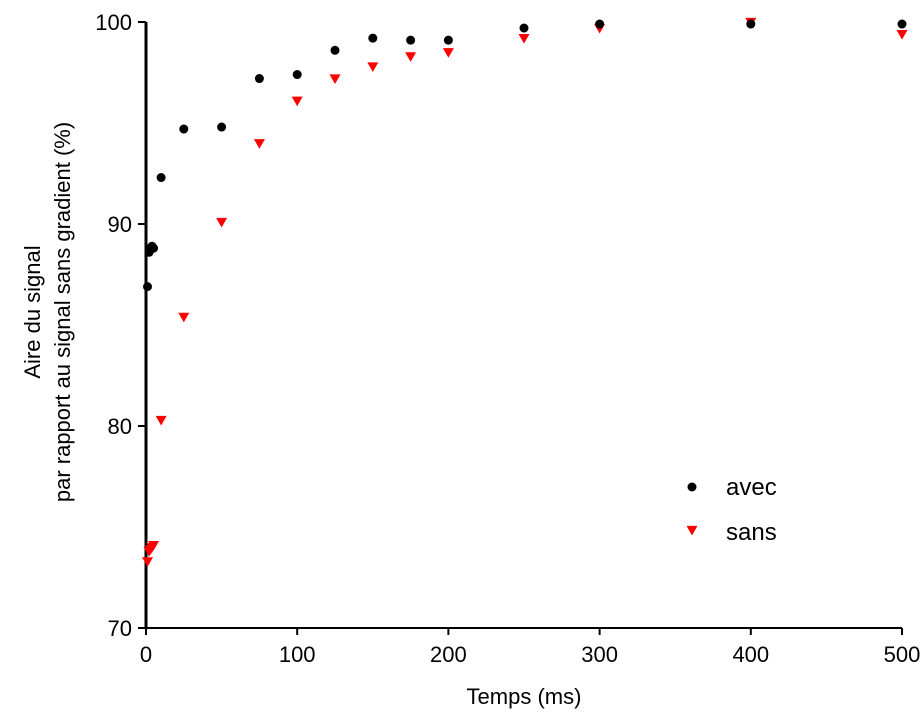 The height and width of the screenshot is (717, 922). I want to click on x-tick-label: 100, so click(297, 654).